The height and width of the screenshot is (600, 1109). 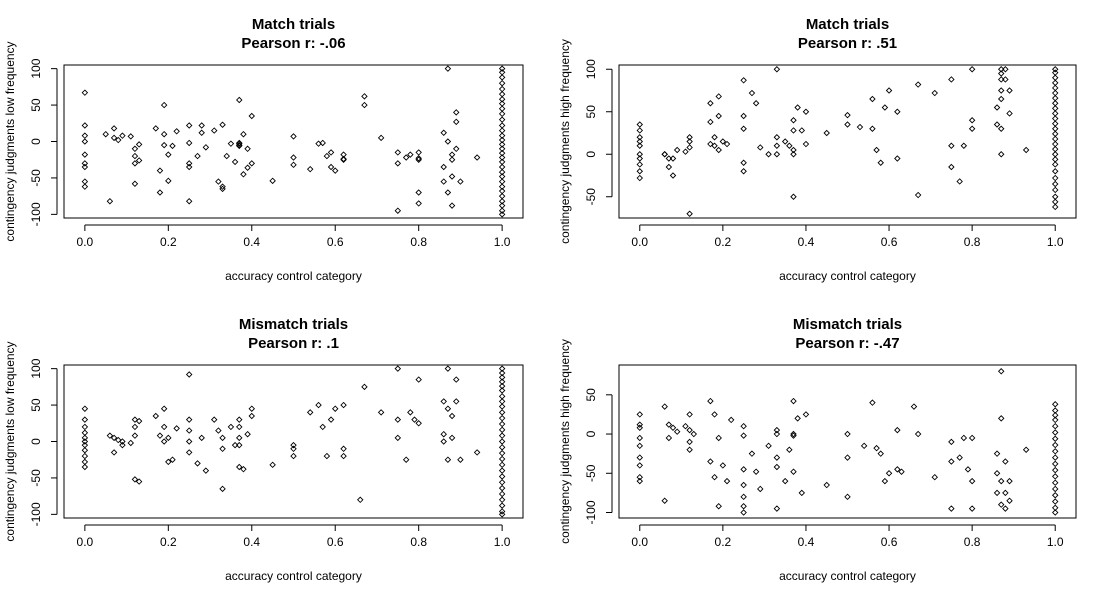 What do you see at coordinates (251, 242) in the screenshot?
I see `x-tick-label: 0.4` at bounding box center [251, 242].